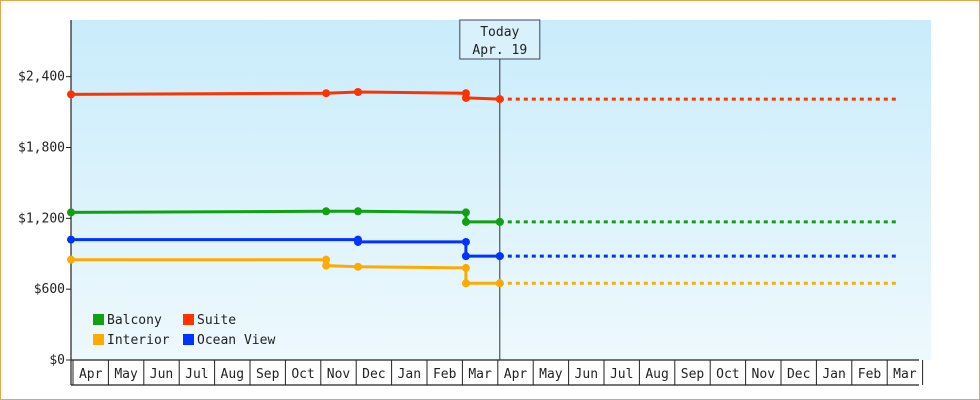 Image resolution: width=980 pixels, height=400 pixels. What do you see at coordinates (41, 77) in the screenshot?
I see `y-tick-label: $2,400` at bounding box center [41, 77].